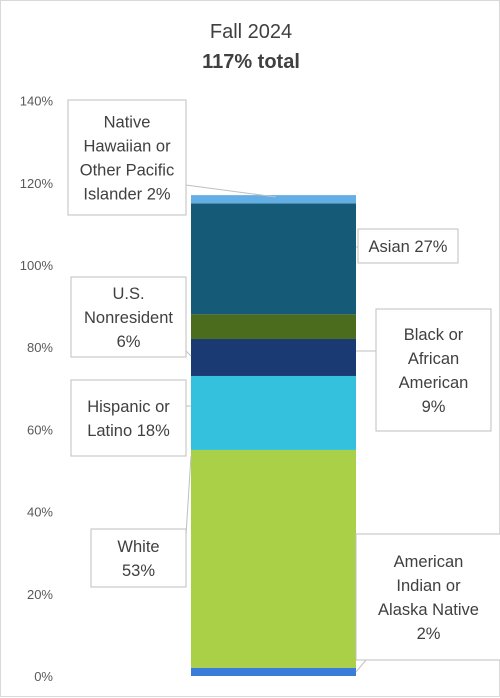 The image size is (500, 698). What do you see at coordinates (251, 62) in the screenshot?
I see `chart-subtitle: 117% total` at bounding box center [251, 62].